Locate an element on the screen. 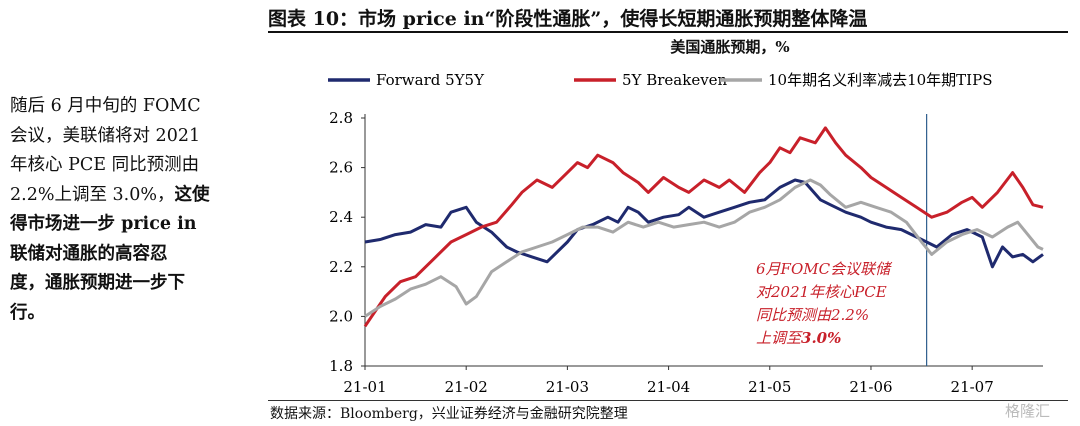  sidebar-line-5: 得市场进一步 price in is located at coordinates (103, 224).